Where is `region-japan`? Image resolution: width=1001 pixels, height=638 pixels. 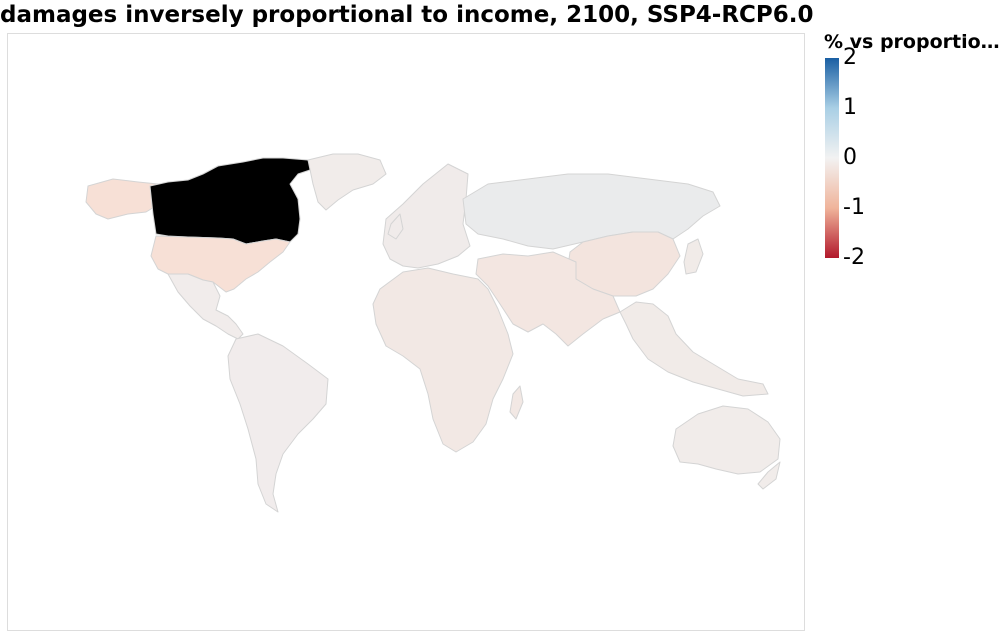 region-japan is located at coordinates (693, 256).